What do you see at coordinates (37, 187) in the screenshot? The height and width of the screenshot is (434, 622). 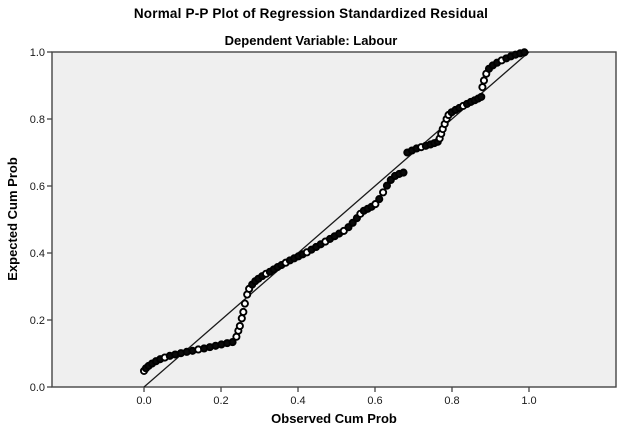 I see `y-tick-label: 0.6` at bounding box center [37, 187].